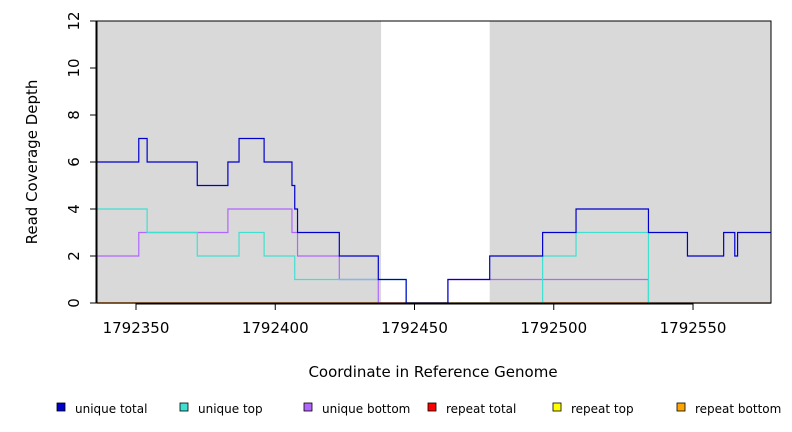  What do you see at coordinates (111, 409) in the screenshot?
I see `legend-label: unique total` at bounding box center [111, 409].